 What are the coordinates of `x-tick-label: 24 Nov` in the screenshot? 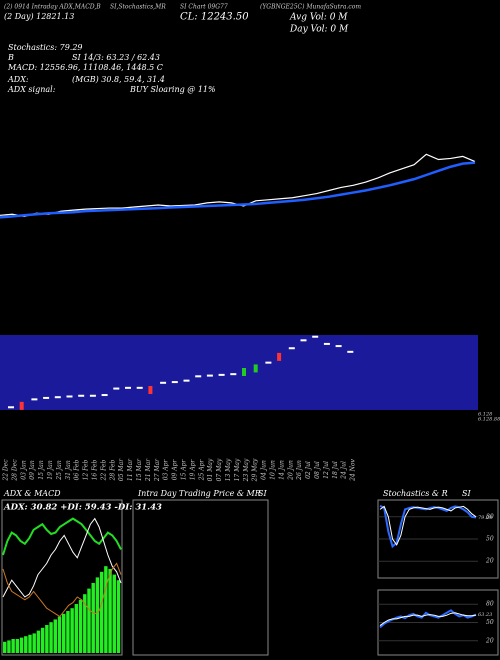 It's located at (353, 469).